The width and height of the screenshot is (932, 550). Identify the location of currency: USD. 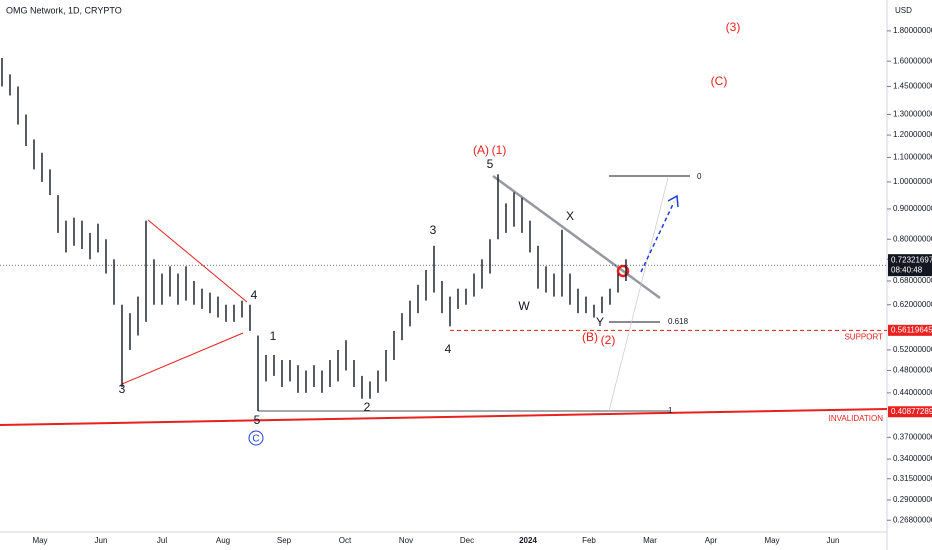
(903, 10).